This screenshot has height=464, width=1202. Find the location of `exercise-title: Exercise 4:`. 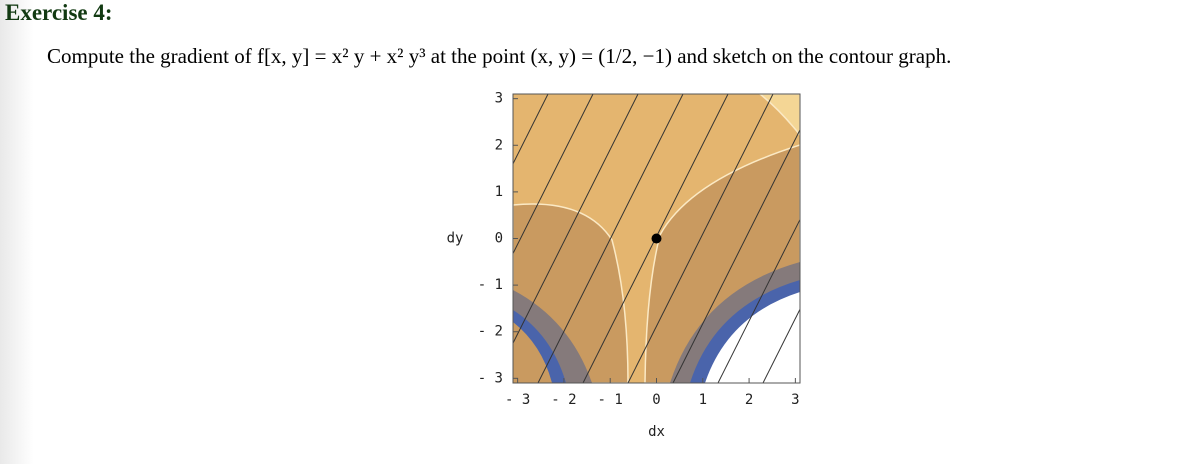

exercise-title: Exercise 4: is located at coordinates (59, 12).